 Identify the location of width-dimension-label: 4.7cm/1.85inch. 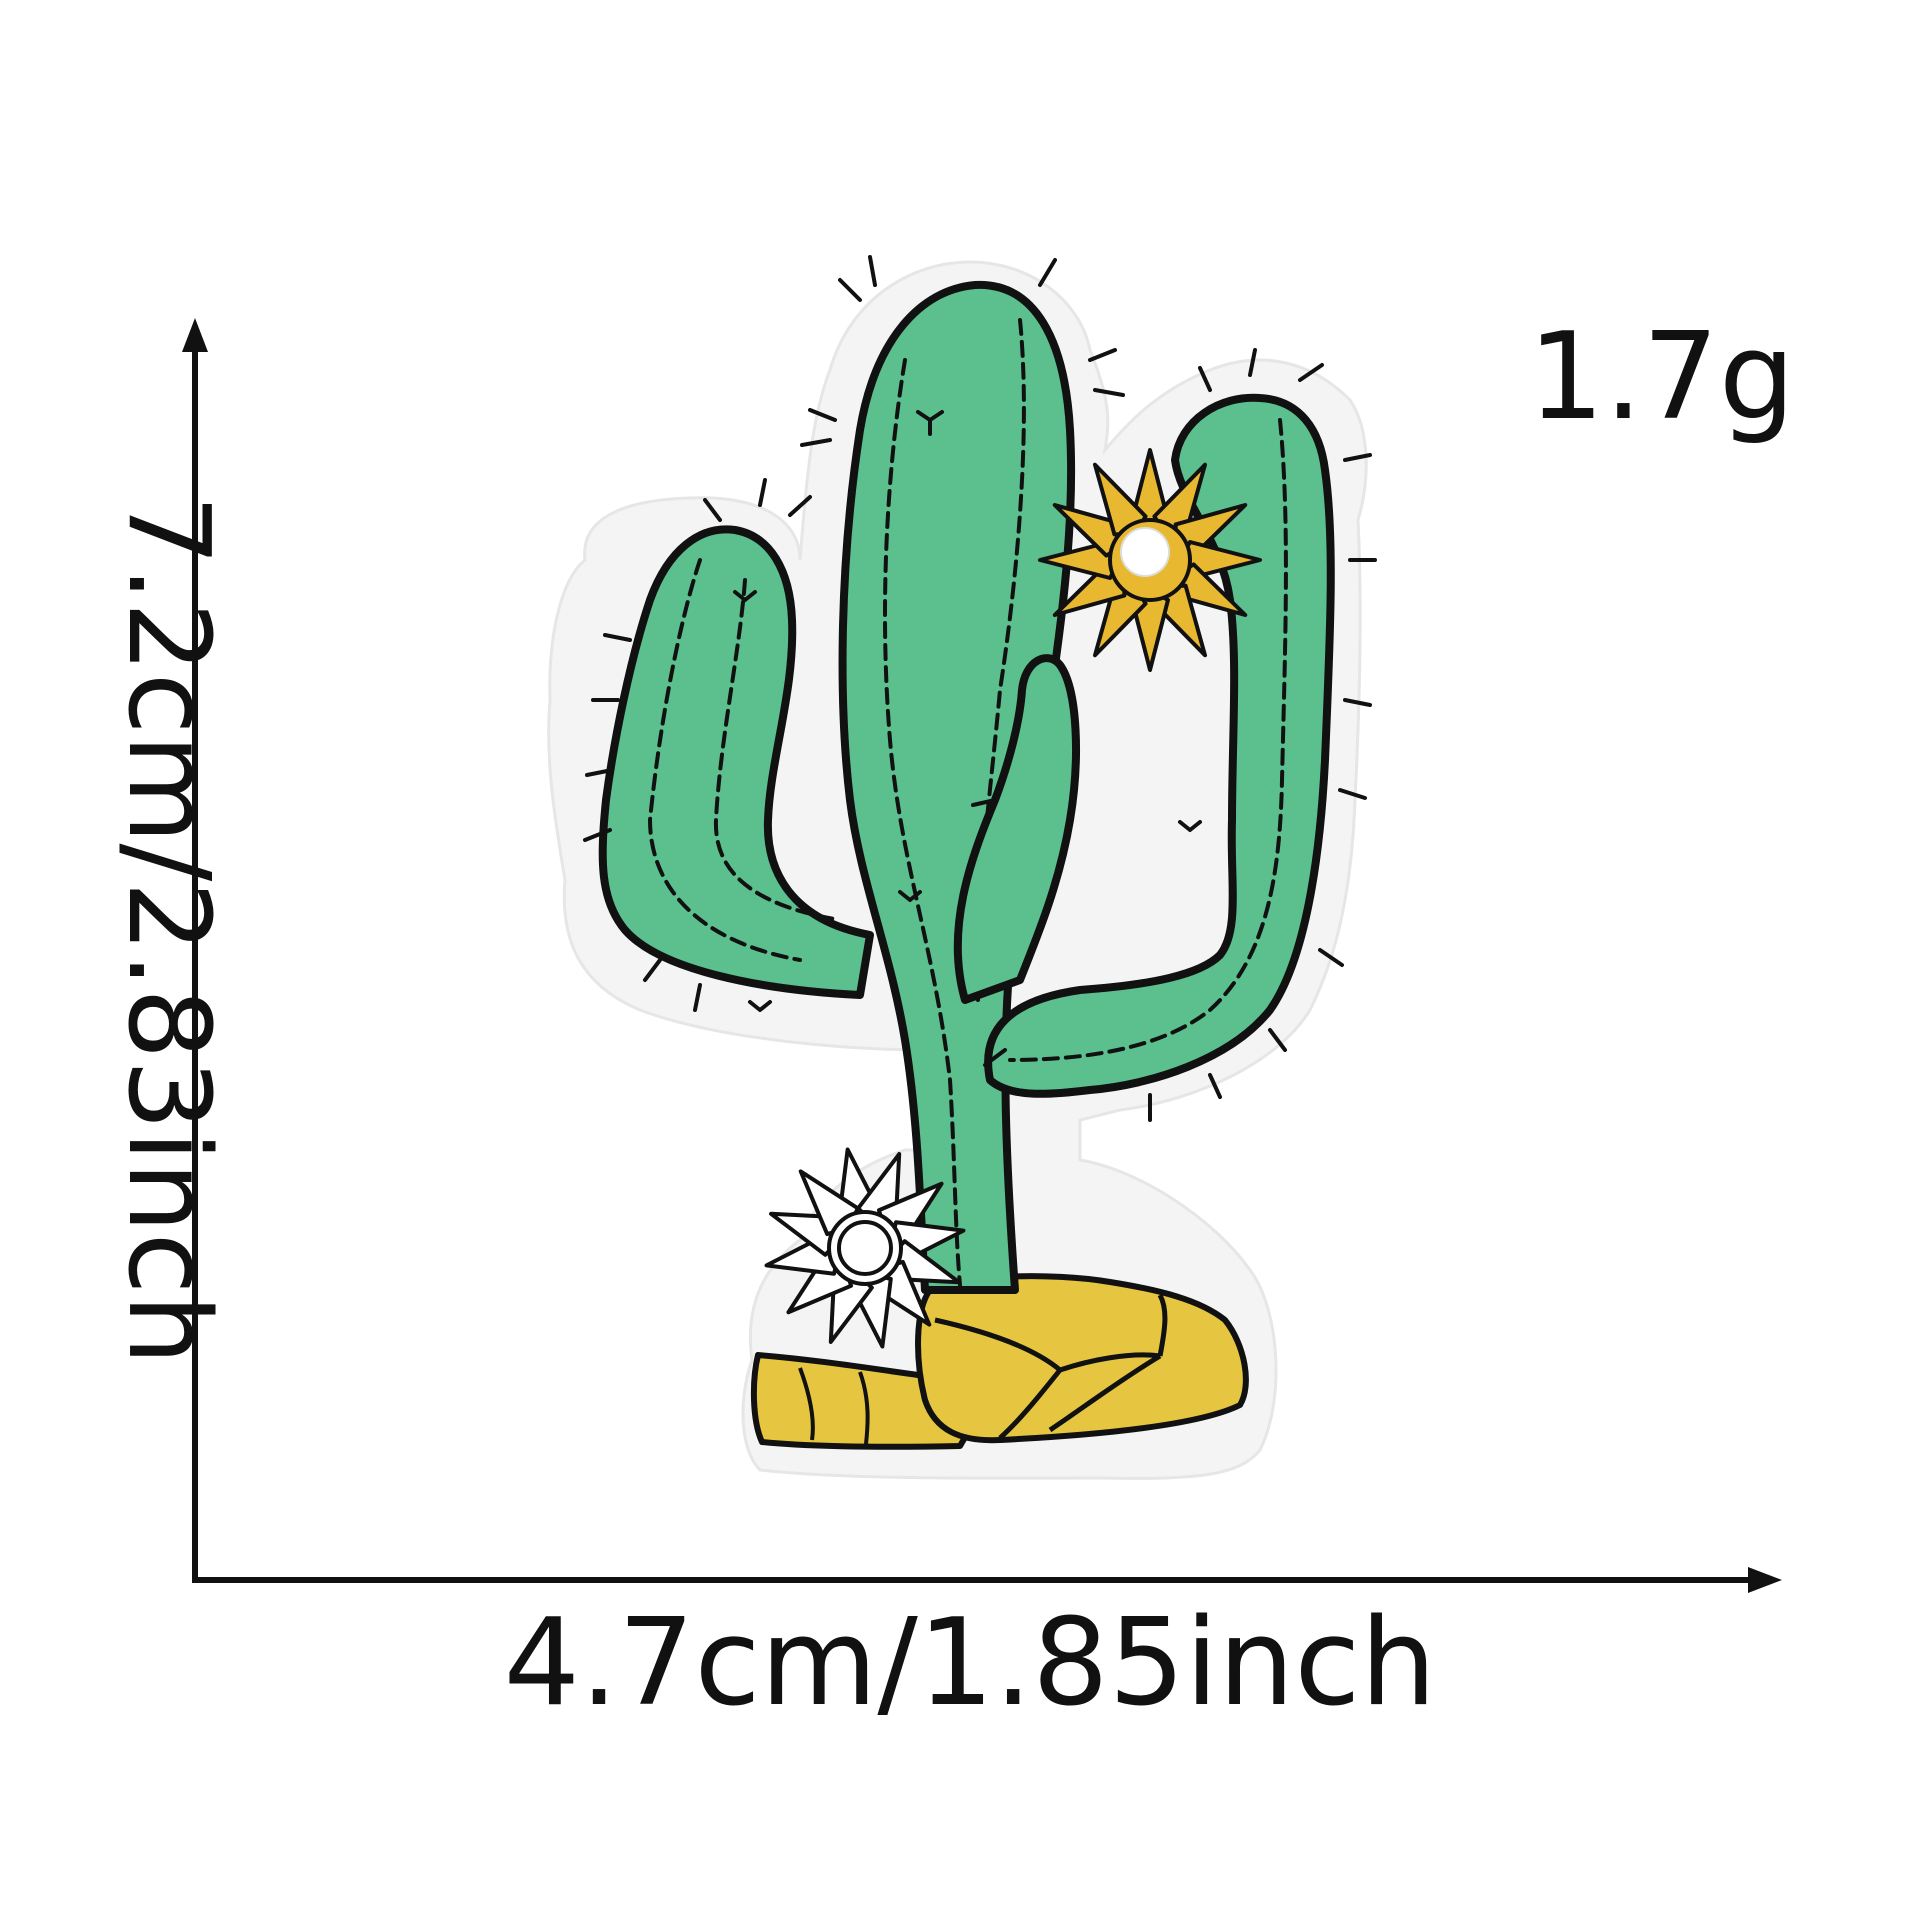
(970, 1663).